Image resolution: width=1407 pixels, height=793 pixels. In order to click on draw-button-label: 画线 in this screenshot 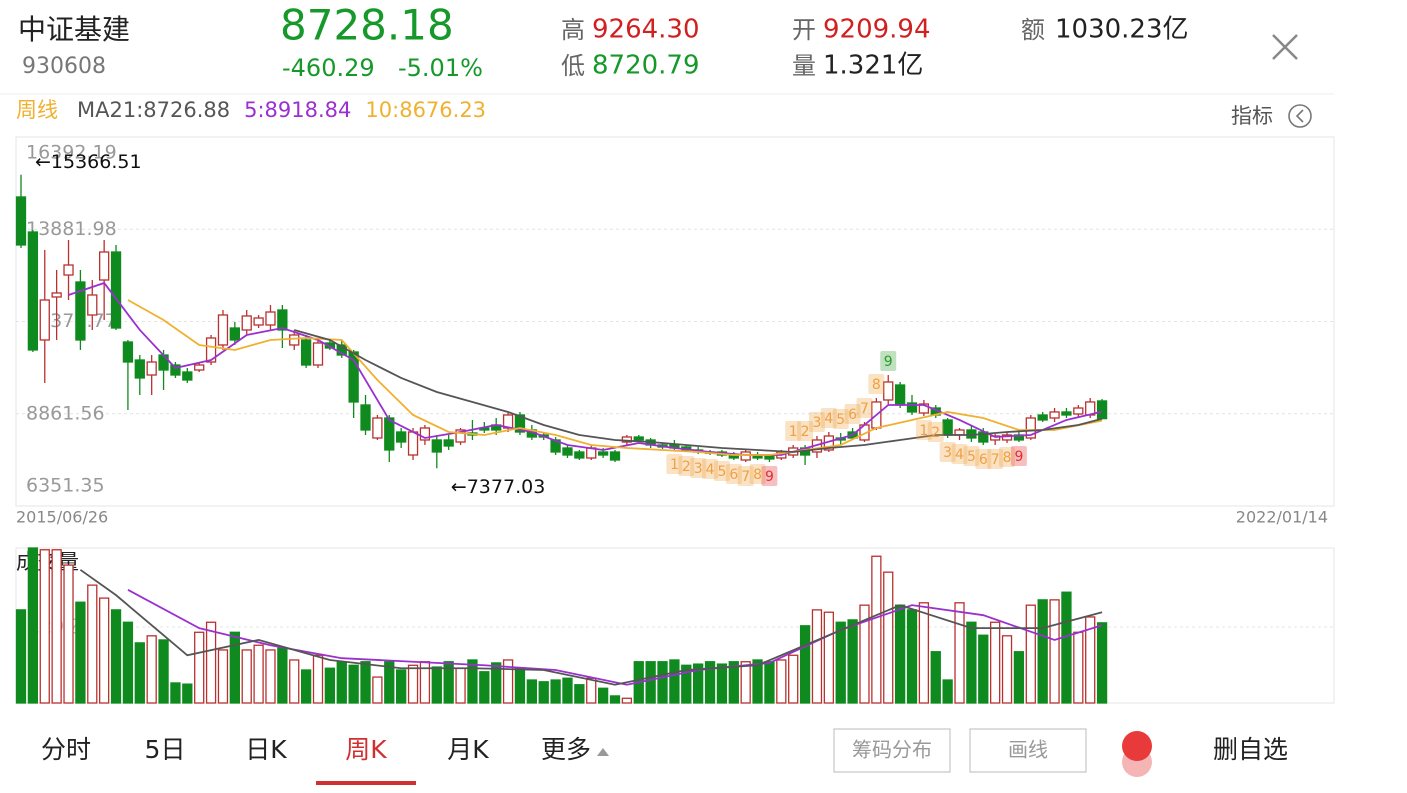, I will do `click(1028, 750)`.